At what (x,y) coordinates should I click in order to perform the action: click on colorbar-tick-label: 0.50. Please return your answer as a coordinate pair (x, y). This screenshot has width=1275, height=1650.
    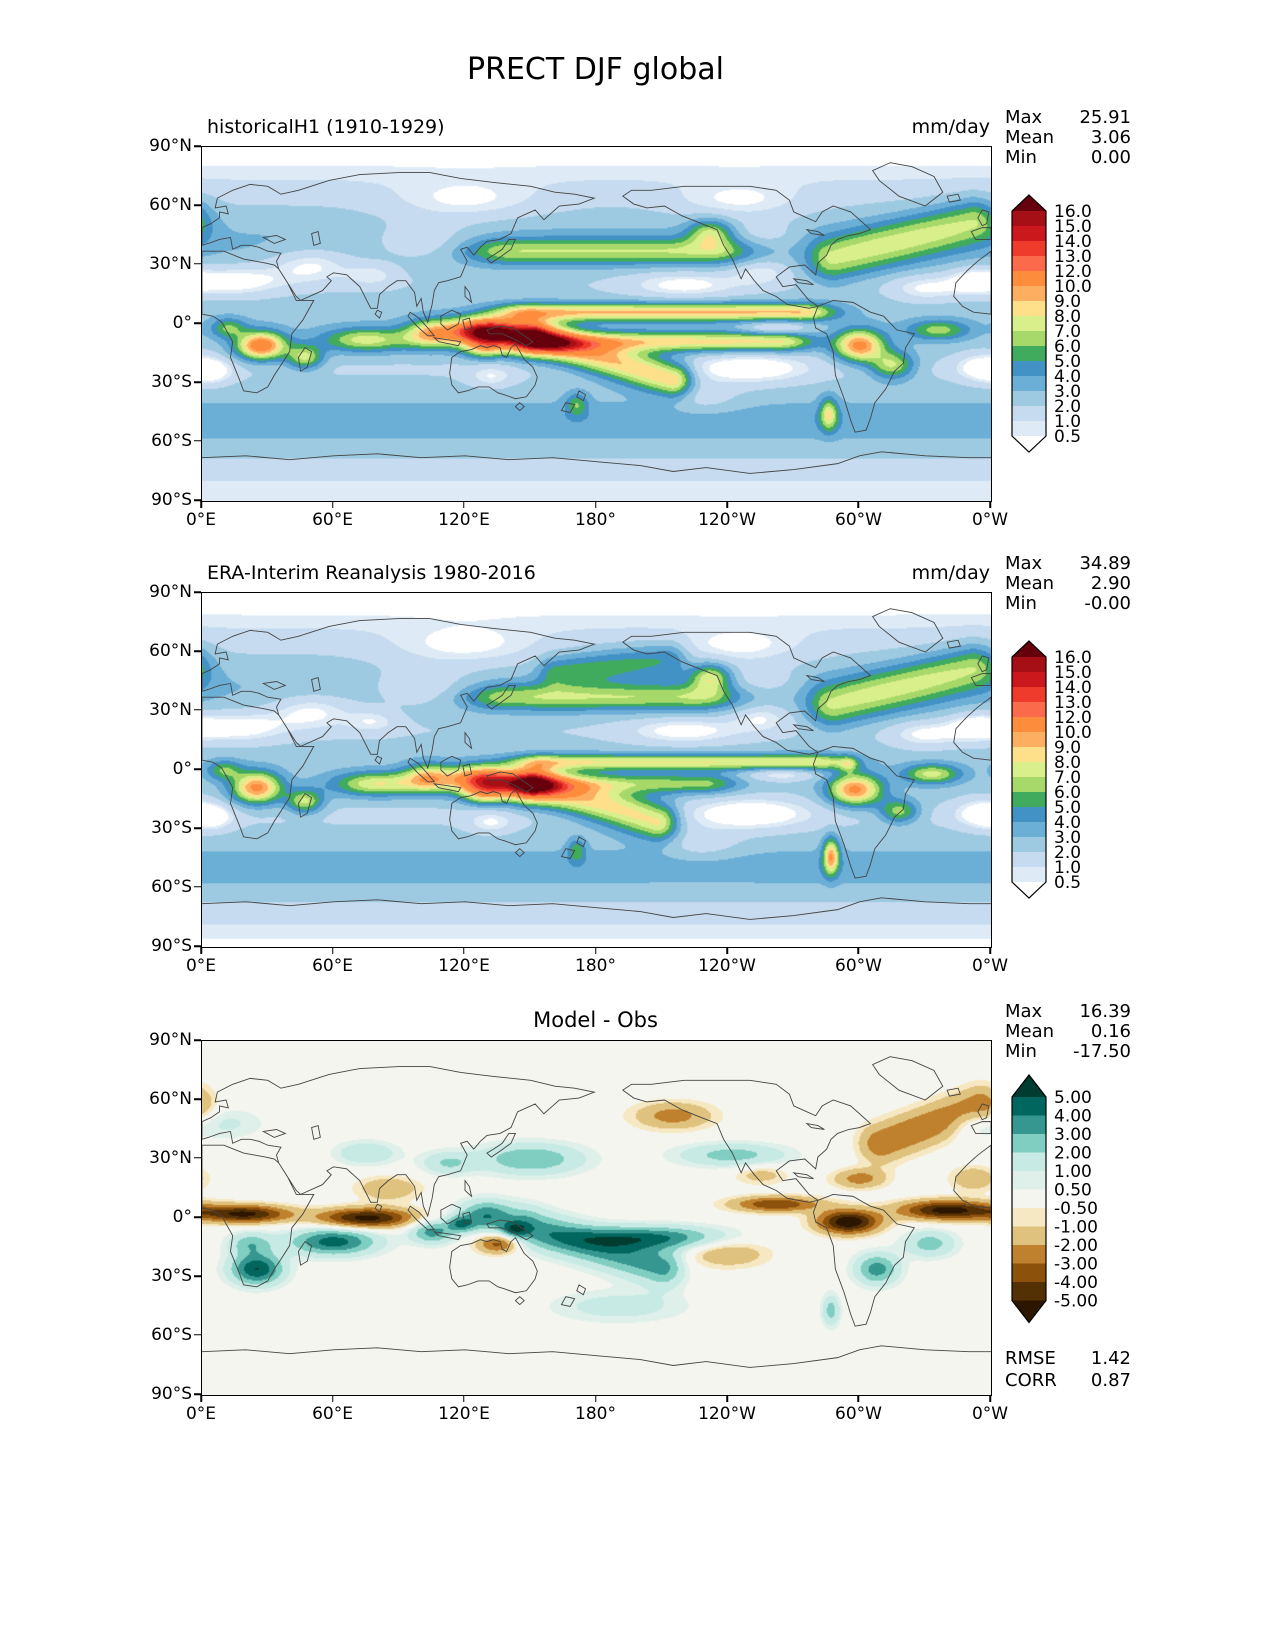
    Looking at the image, I should click on (1073, 1191).